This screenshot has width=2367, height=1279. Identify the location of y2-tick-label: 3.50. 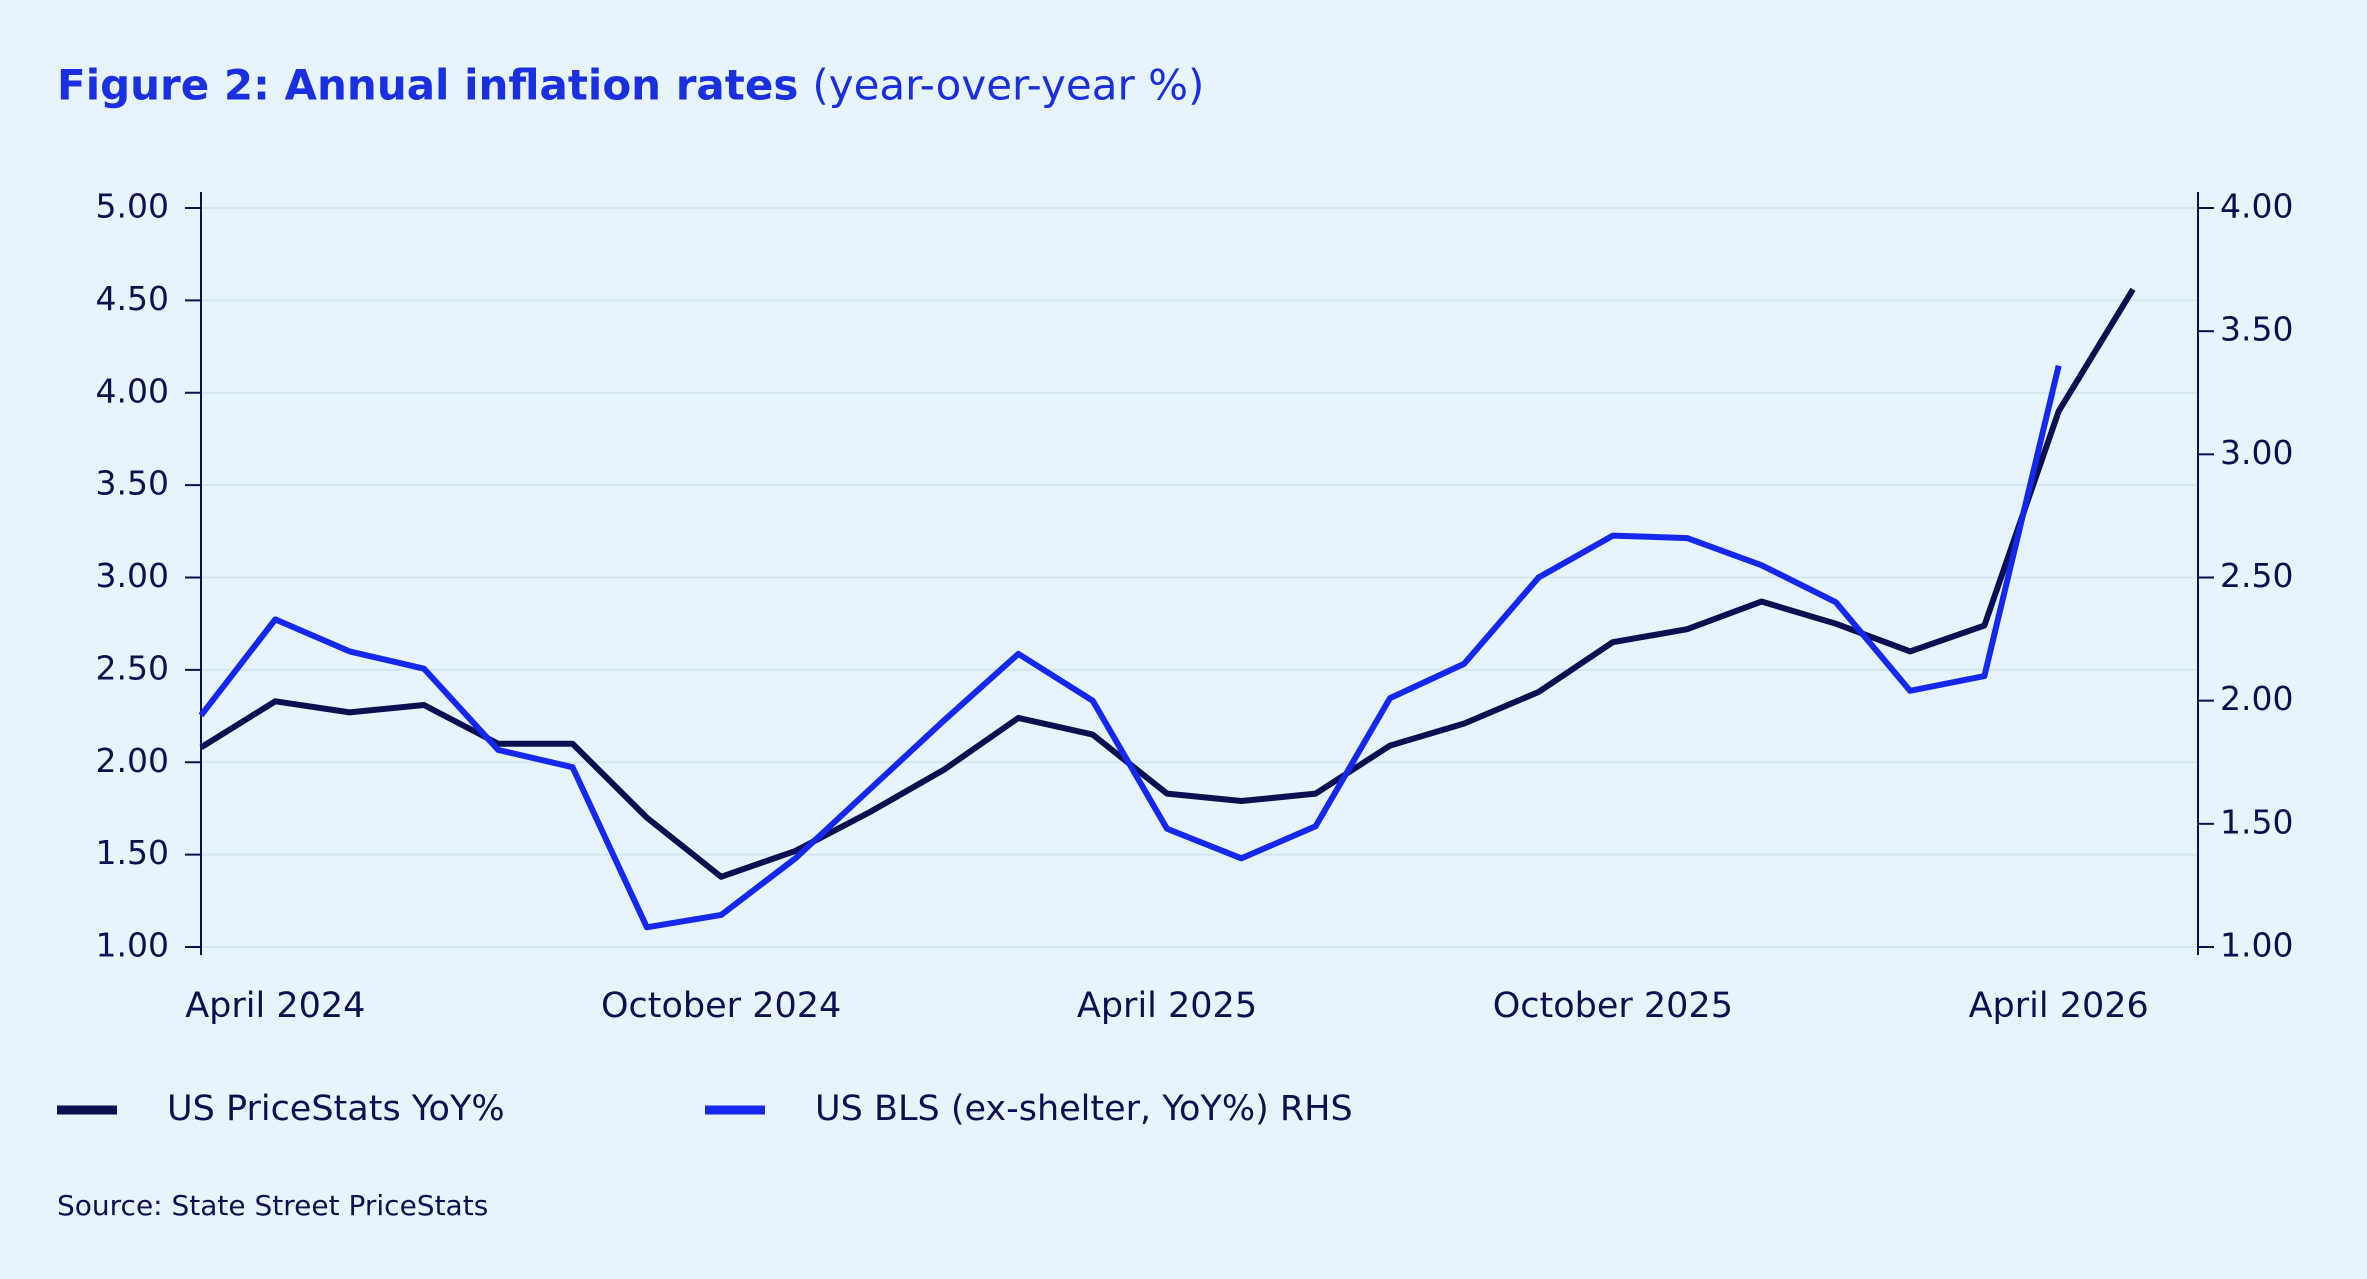
(2256, 329).